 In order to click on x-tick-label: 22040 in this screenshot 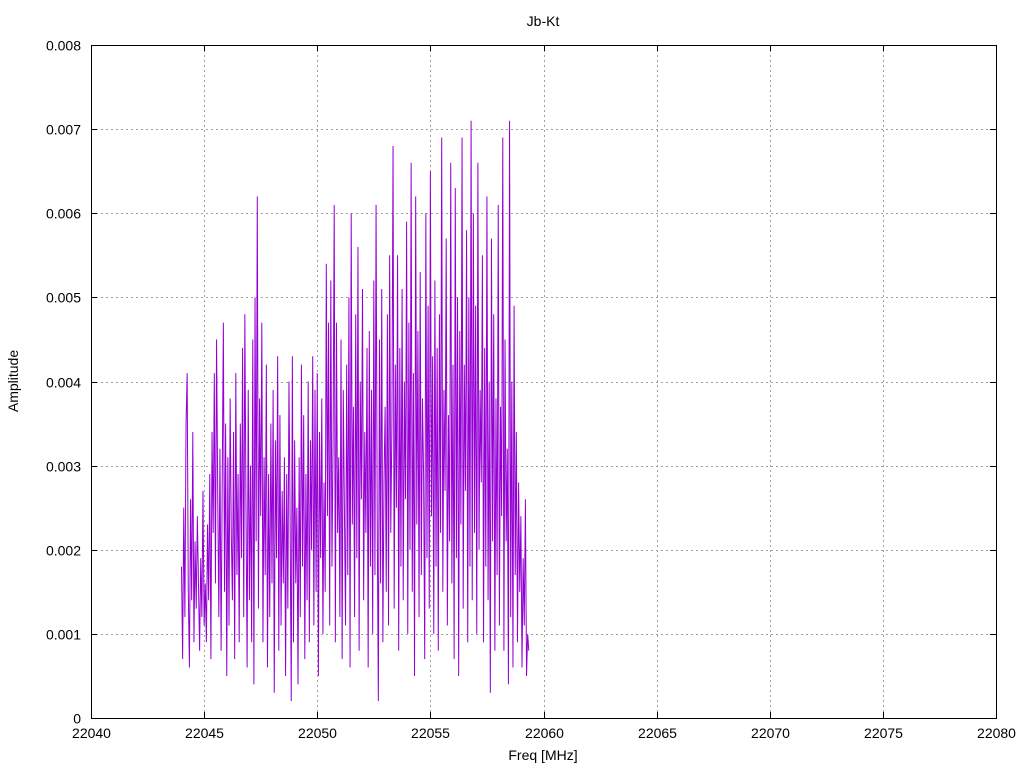, I will do `click(91, 733)`.